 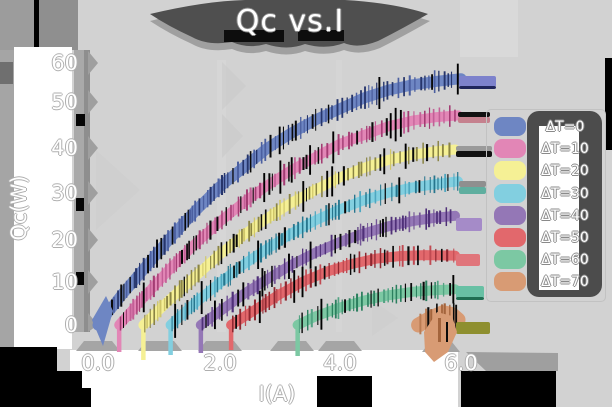 I want to click on x-tick-6: 6.0, so click(x=461, y=363).